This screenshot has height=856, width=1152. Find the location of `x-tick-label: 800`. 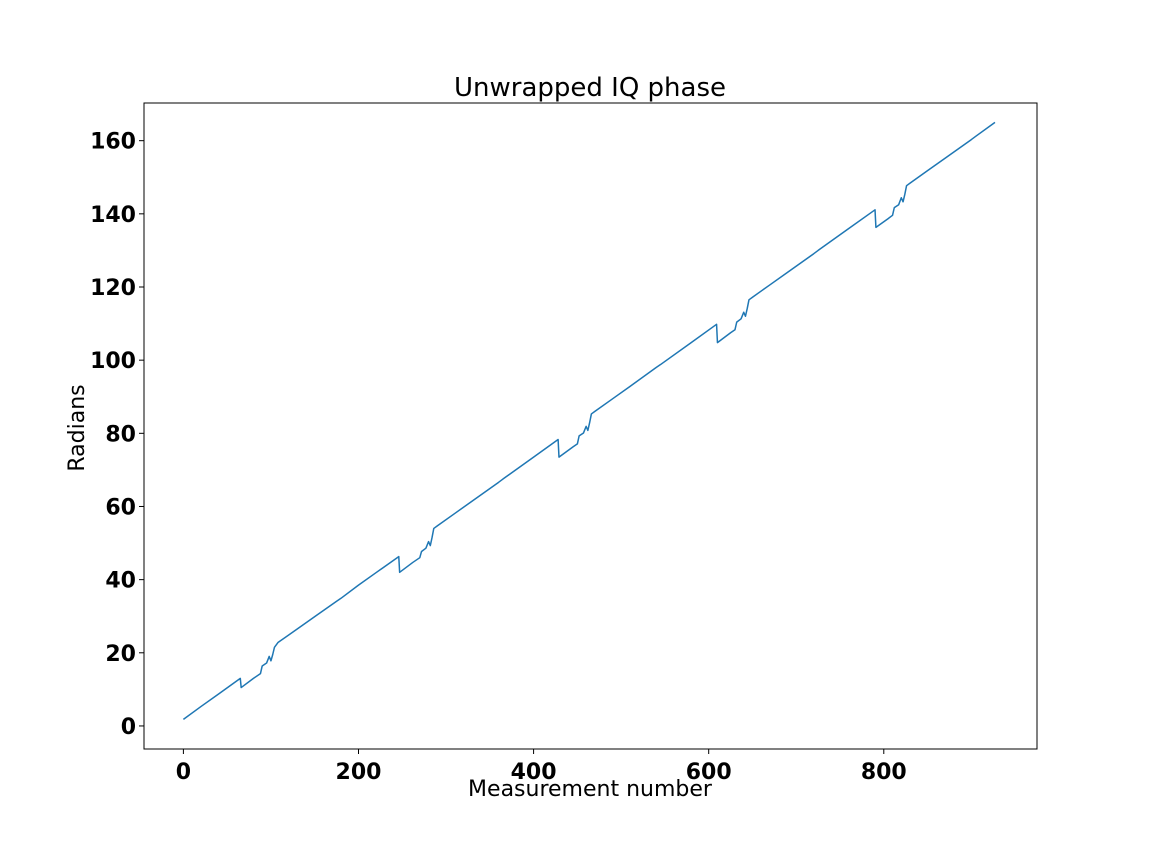

x-tick-label: 800 is located at coordinates (884, 772).